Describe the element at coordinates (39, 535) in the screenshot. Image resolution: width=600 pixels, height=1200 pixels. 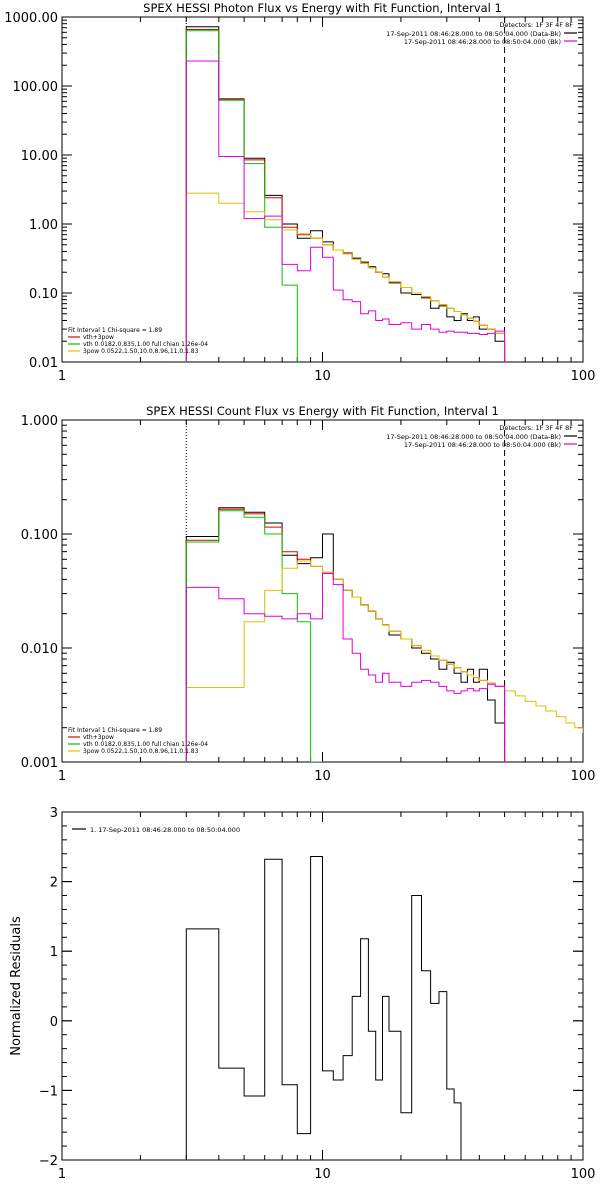
I see `y-tick-label: 0.100` at that location.